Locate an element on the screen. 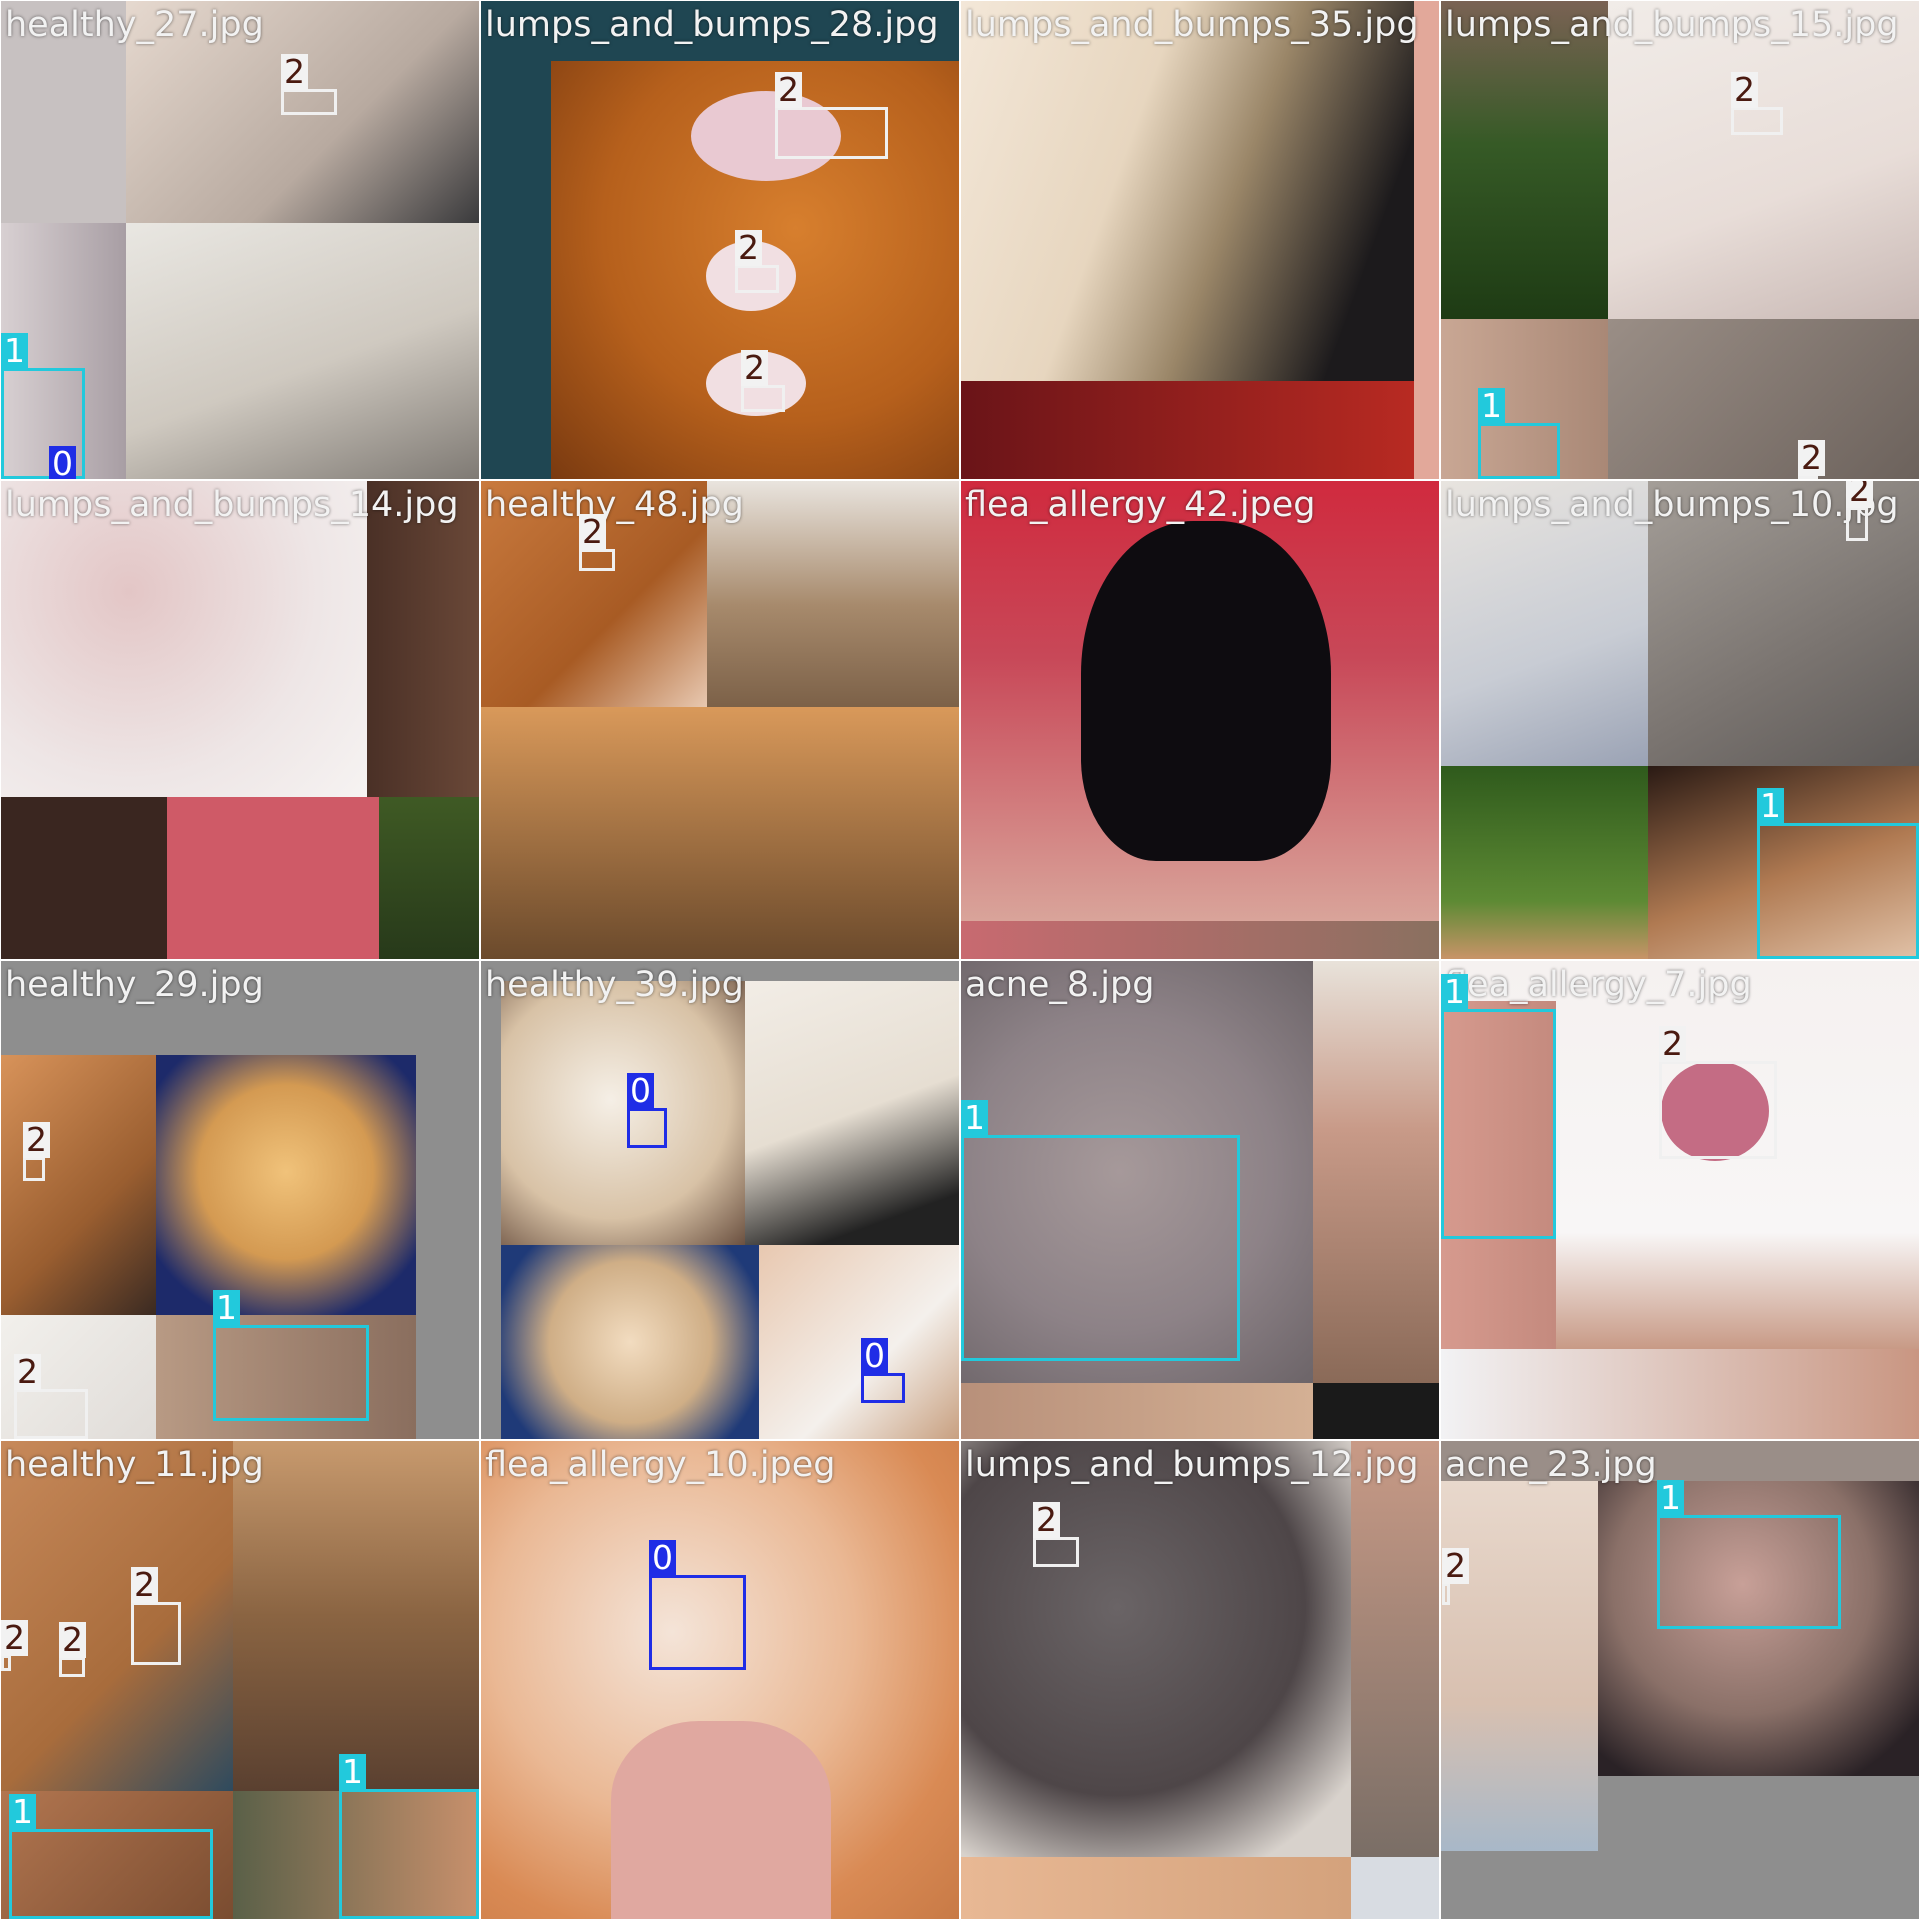  tile-2: lumps_and_bumps_28.jpg 2 2 2 is located at coordinates (720, 240).